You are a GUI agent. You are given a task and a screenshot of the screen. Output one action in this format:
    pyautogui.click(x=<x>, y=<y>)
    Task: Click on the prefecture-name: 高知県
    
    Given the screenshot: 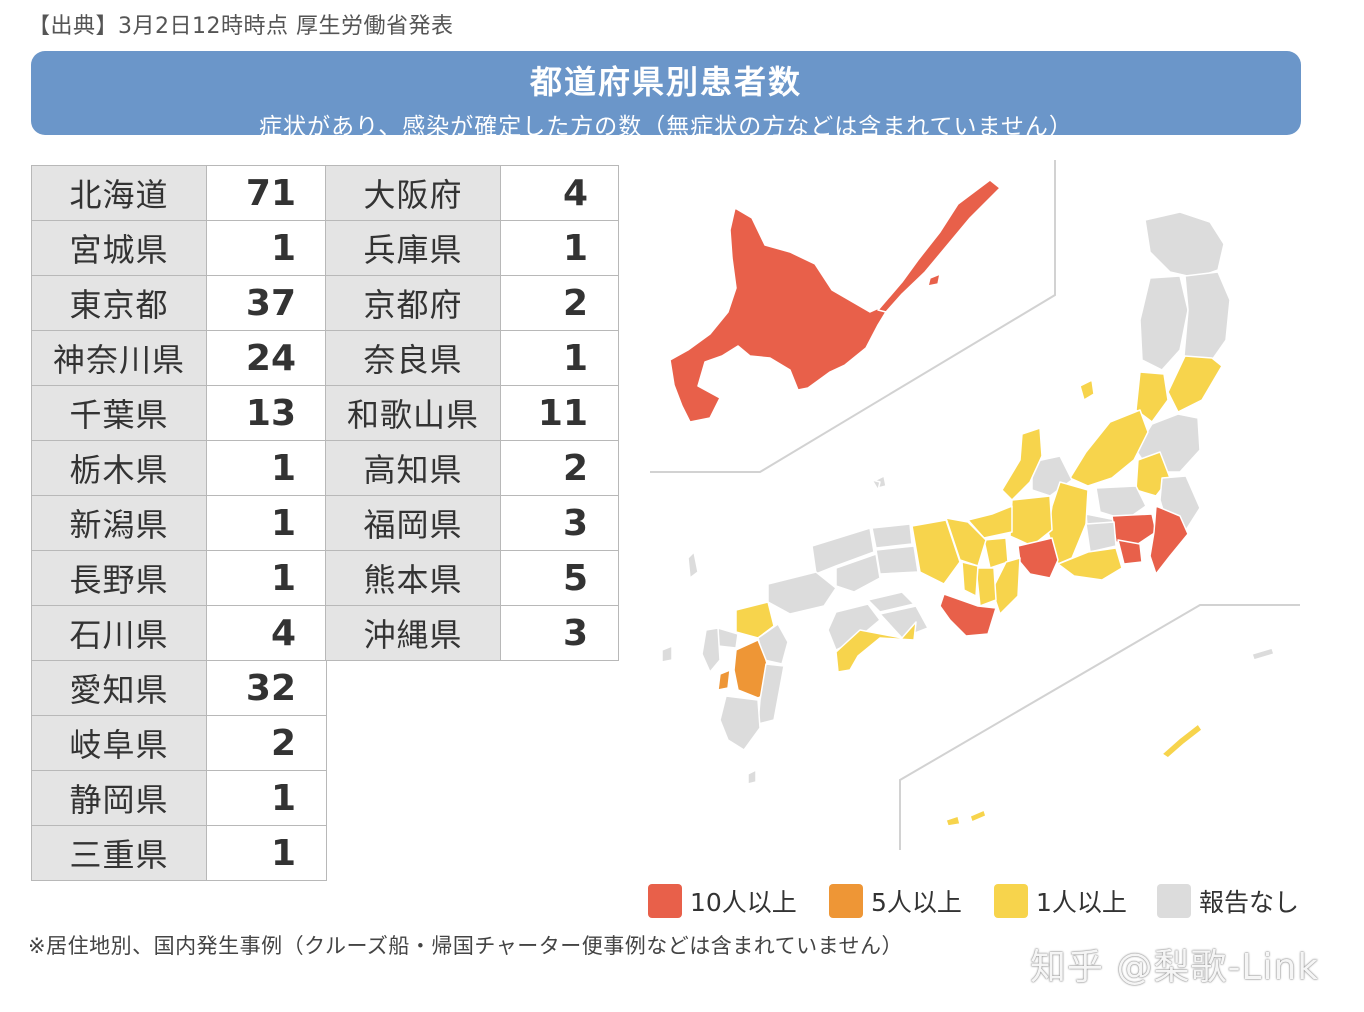 What is the action you would take?
    pyautogui.click(x=413, y=468)
    